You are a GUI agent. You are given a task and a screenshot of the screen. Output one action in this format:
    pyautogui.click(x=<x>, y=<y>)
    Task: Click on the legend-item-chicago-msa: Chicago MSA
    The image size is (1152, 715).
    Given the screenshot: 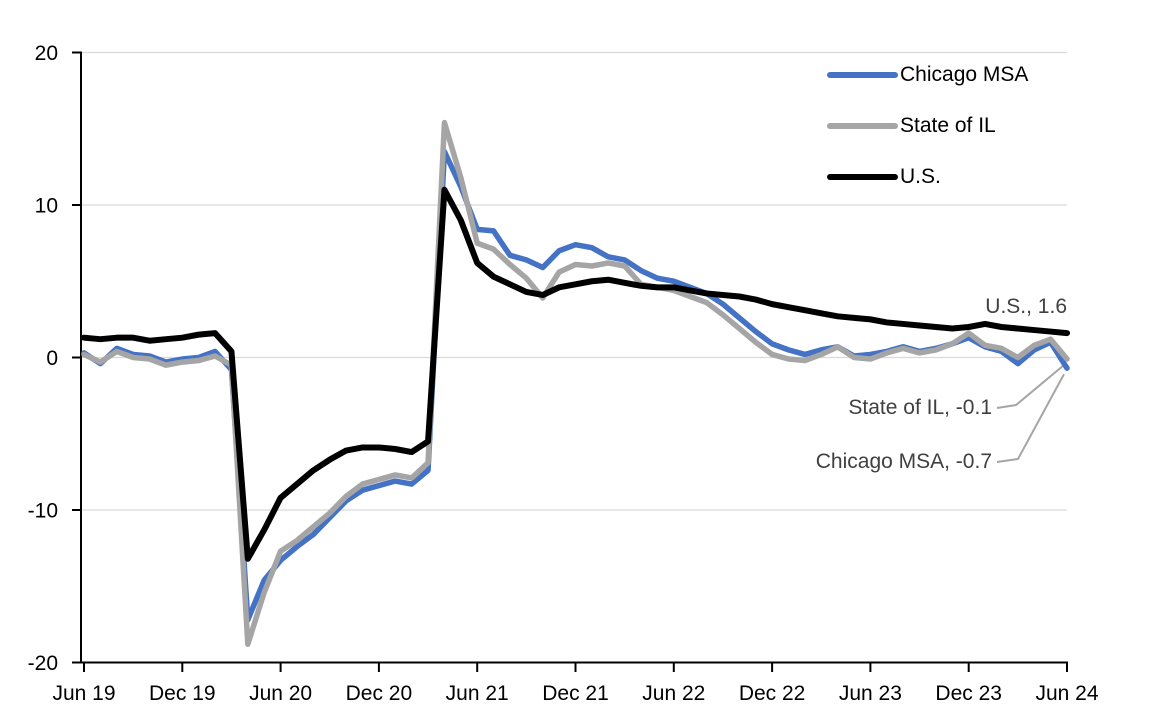 What is the action you would take?
    pyautogui.click(x=927, y=74)
    